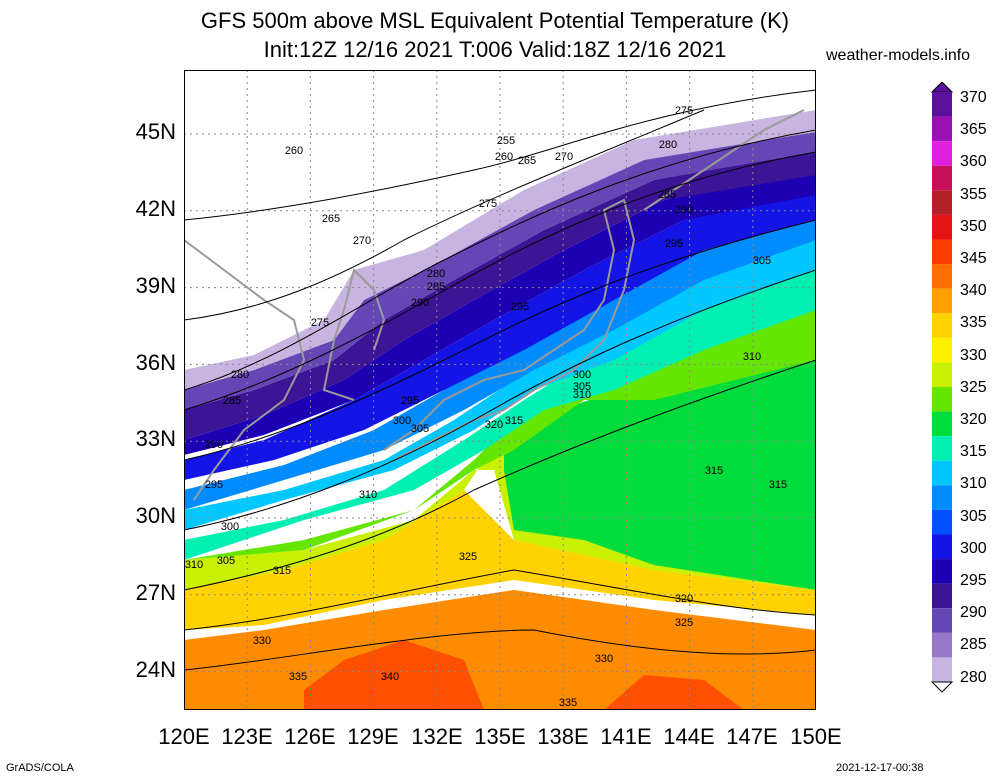 This screenshot has height=779, width=1000. I want to click on colorbar, so click(942, 387).